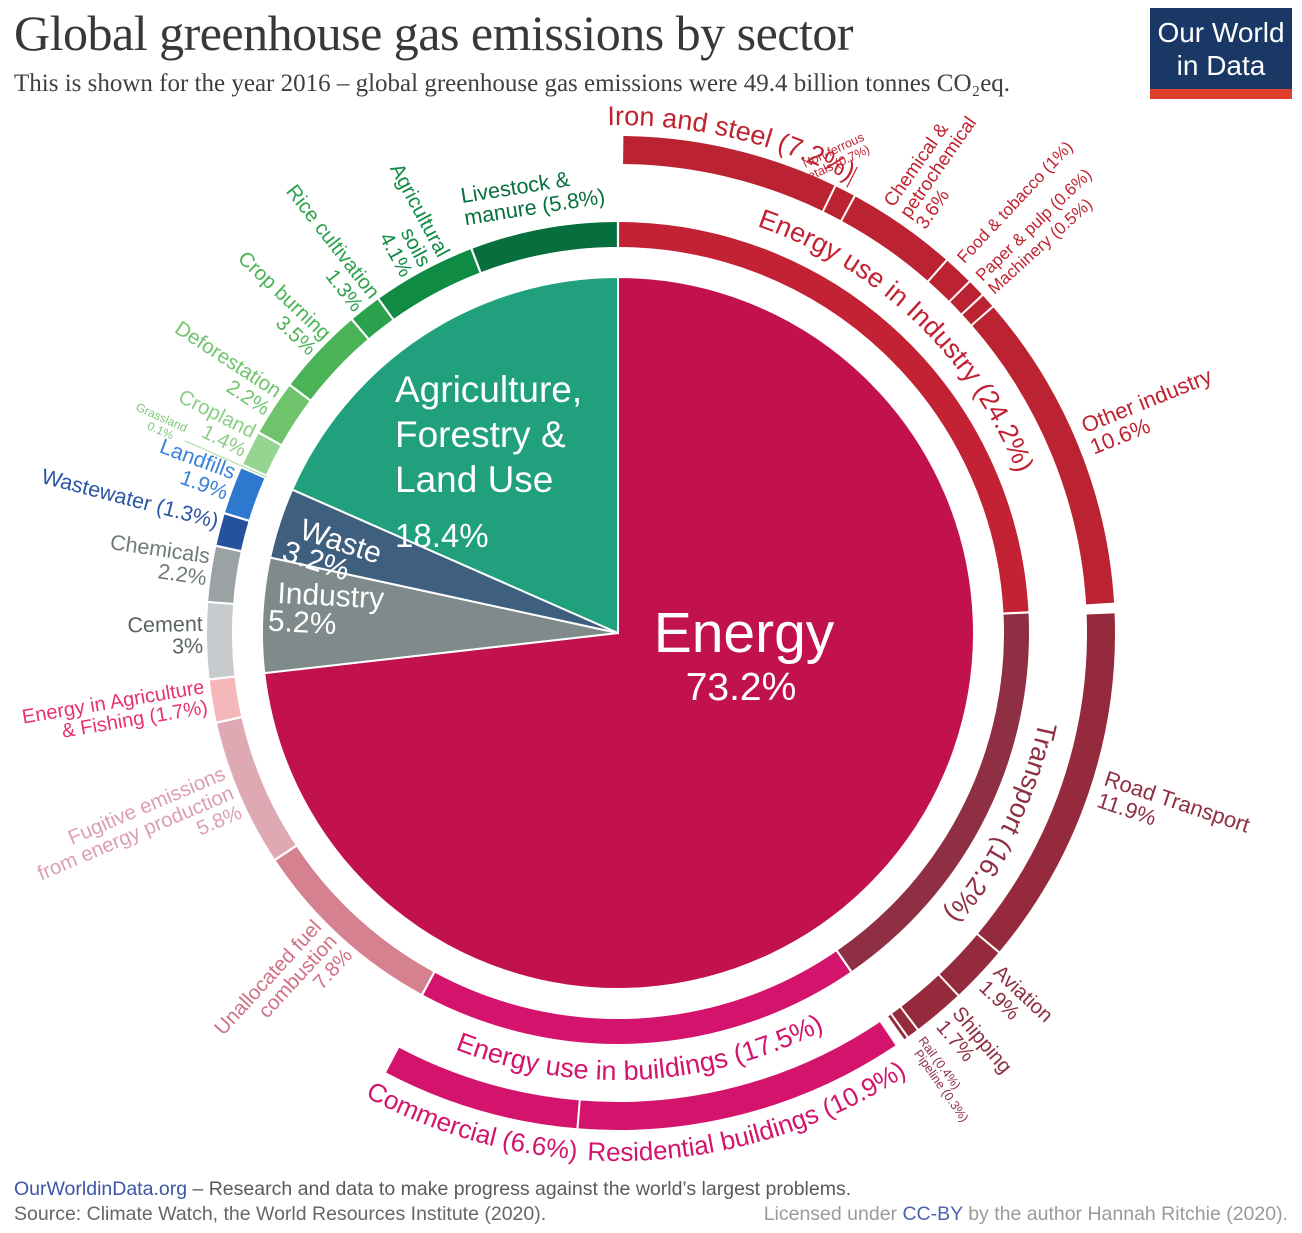 This screenshot has width=1302, height=1233. What do you see at coordinates (1221, 65) in the screenshot?
I see `owid-logo-line2: in Data` at bounding box center [1221, 65].